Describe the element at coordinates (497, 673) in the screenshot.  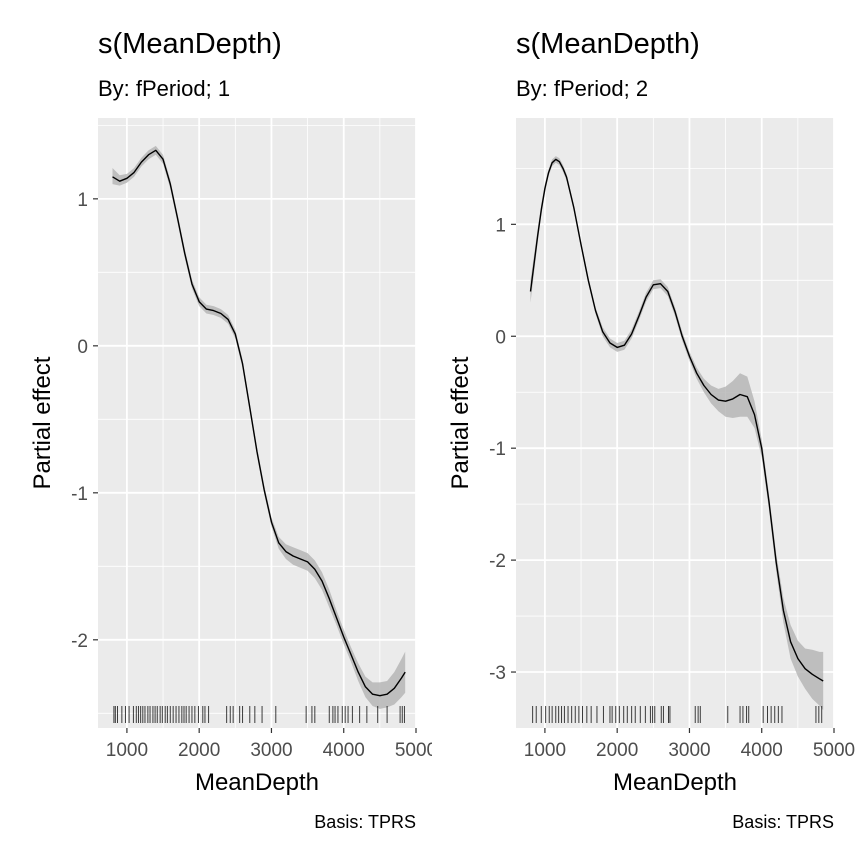
I see `y-tick-label: -3` at that location.